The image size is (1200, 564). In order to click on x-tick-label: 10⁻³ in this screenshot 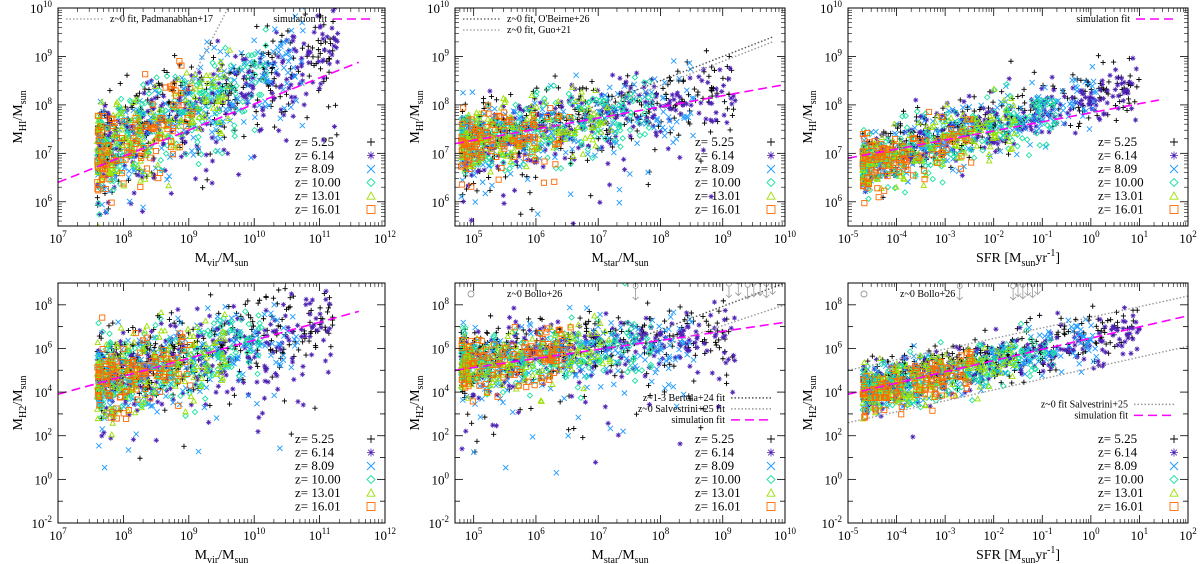, I will do `click(945, 534)`.